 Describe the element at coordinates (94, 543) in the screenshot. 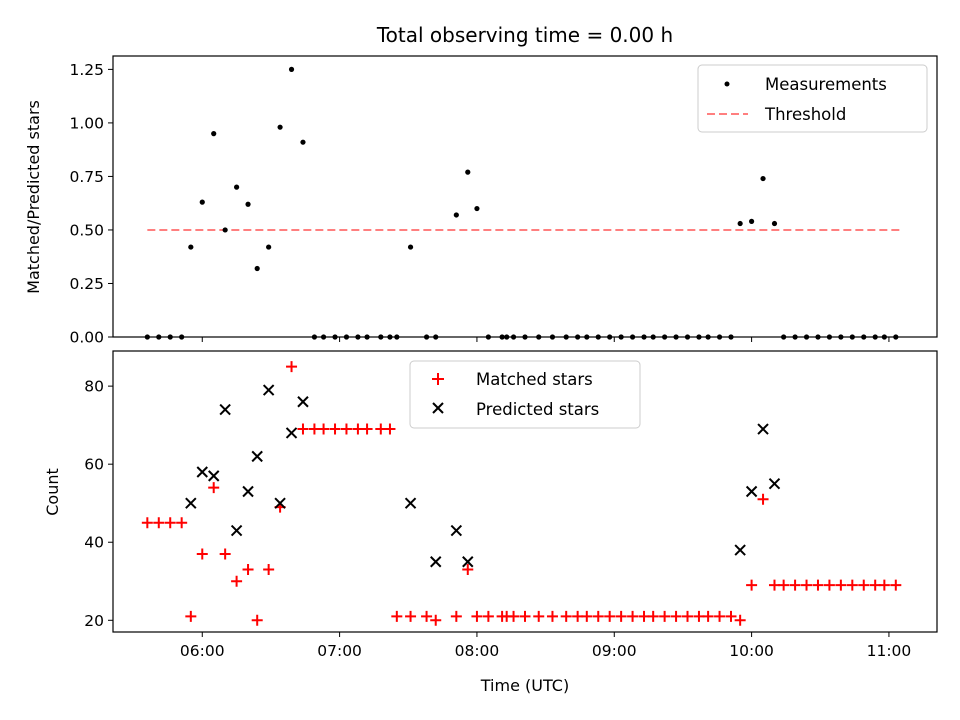

I see `bottom-y-tick-label: 40` at that location.